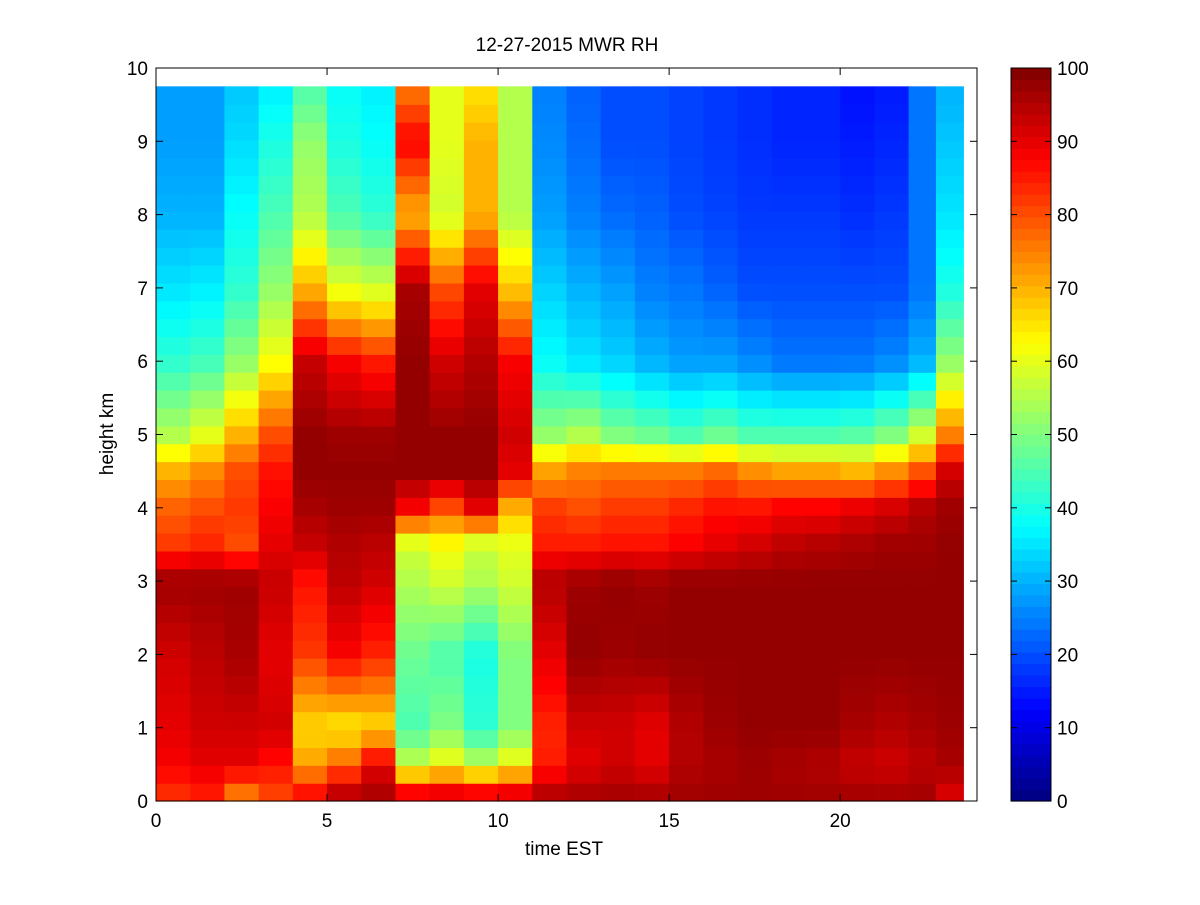 The width and height of the screenshot is (1200, 905). I want to click on y-tick-label: 6, so click(142, 362).